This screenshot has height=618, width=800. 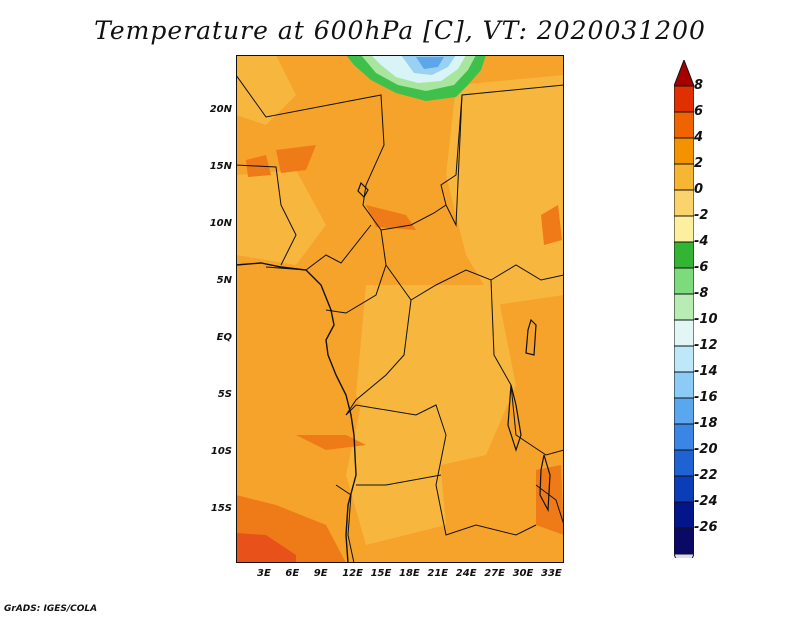 I want to click on lon-label: 3E, so click(x=264, y=573).